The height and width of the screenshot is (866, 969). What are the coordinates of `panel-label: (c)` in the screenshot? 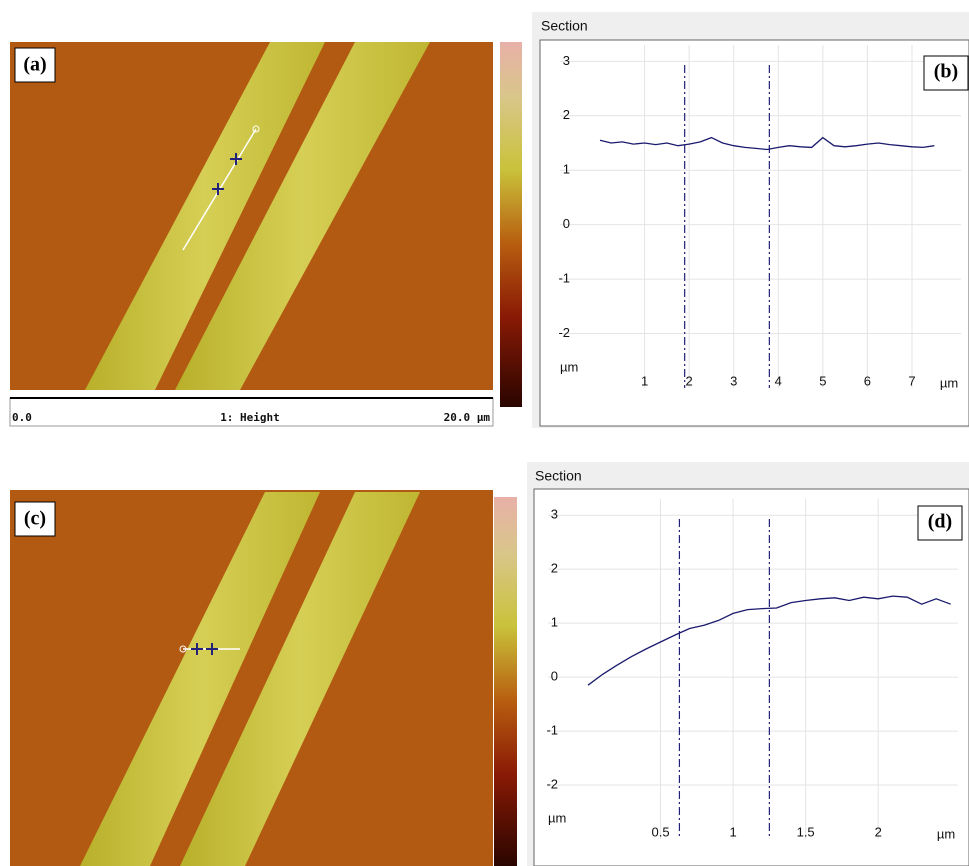 It's located at (35, 519).